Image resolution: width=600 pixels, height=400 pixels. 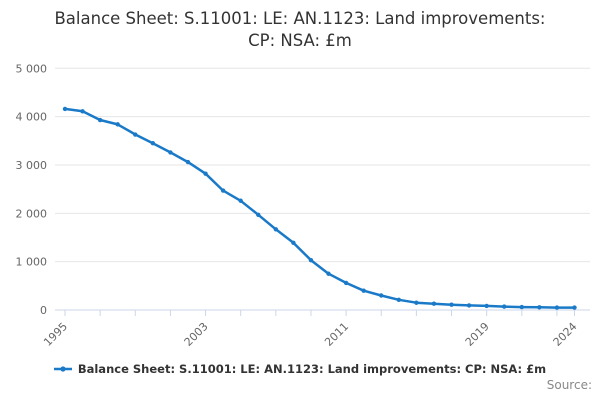 I want to click on y-axis-label: 0, so click(x=43, y=310).